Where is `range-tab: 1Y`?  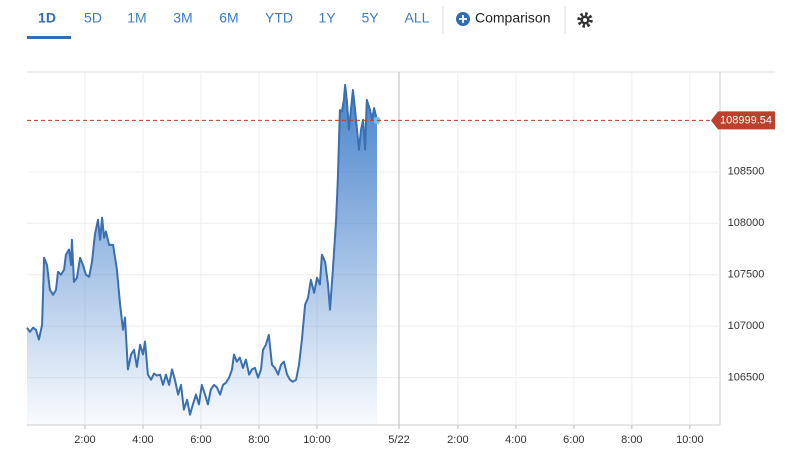
range-tab: 1Y is located at coordinates (327, 18).